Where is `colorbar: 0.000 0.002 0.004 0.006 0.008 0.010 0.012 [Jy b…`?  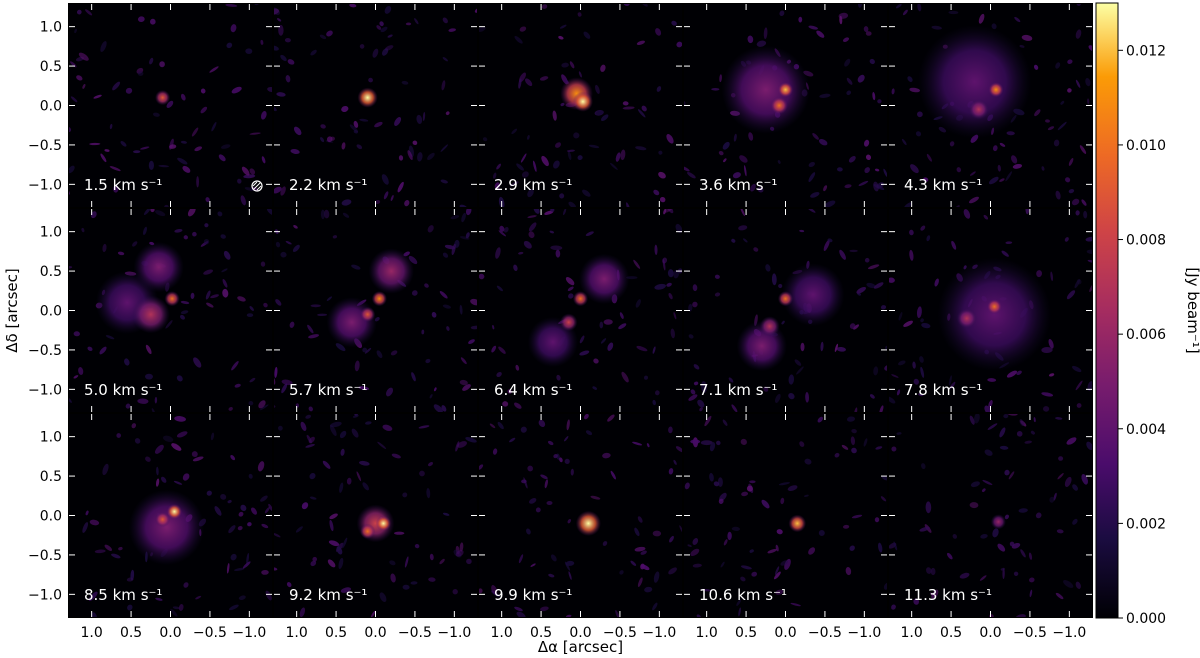 colorbar: 0.000 0.002 0.004 0.006 0.008 0.010 0.012 [Jy b… is located at coordinates (1147, 314).